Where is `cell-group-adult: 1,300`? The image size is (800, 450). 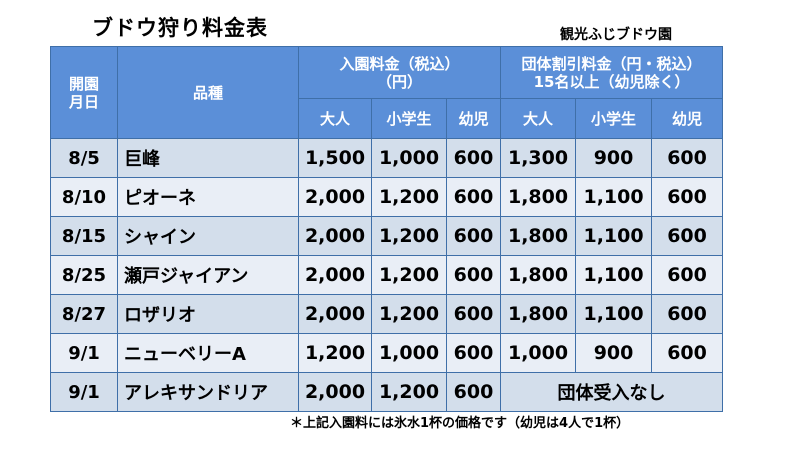 cell-group-adult: 1,300 is located at coordinates (538, 158).